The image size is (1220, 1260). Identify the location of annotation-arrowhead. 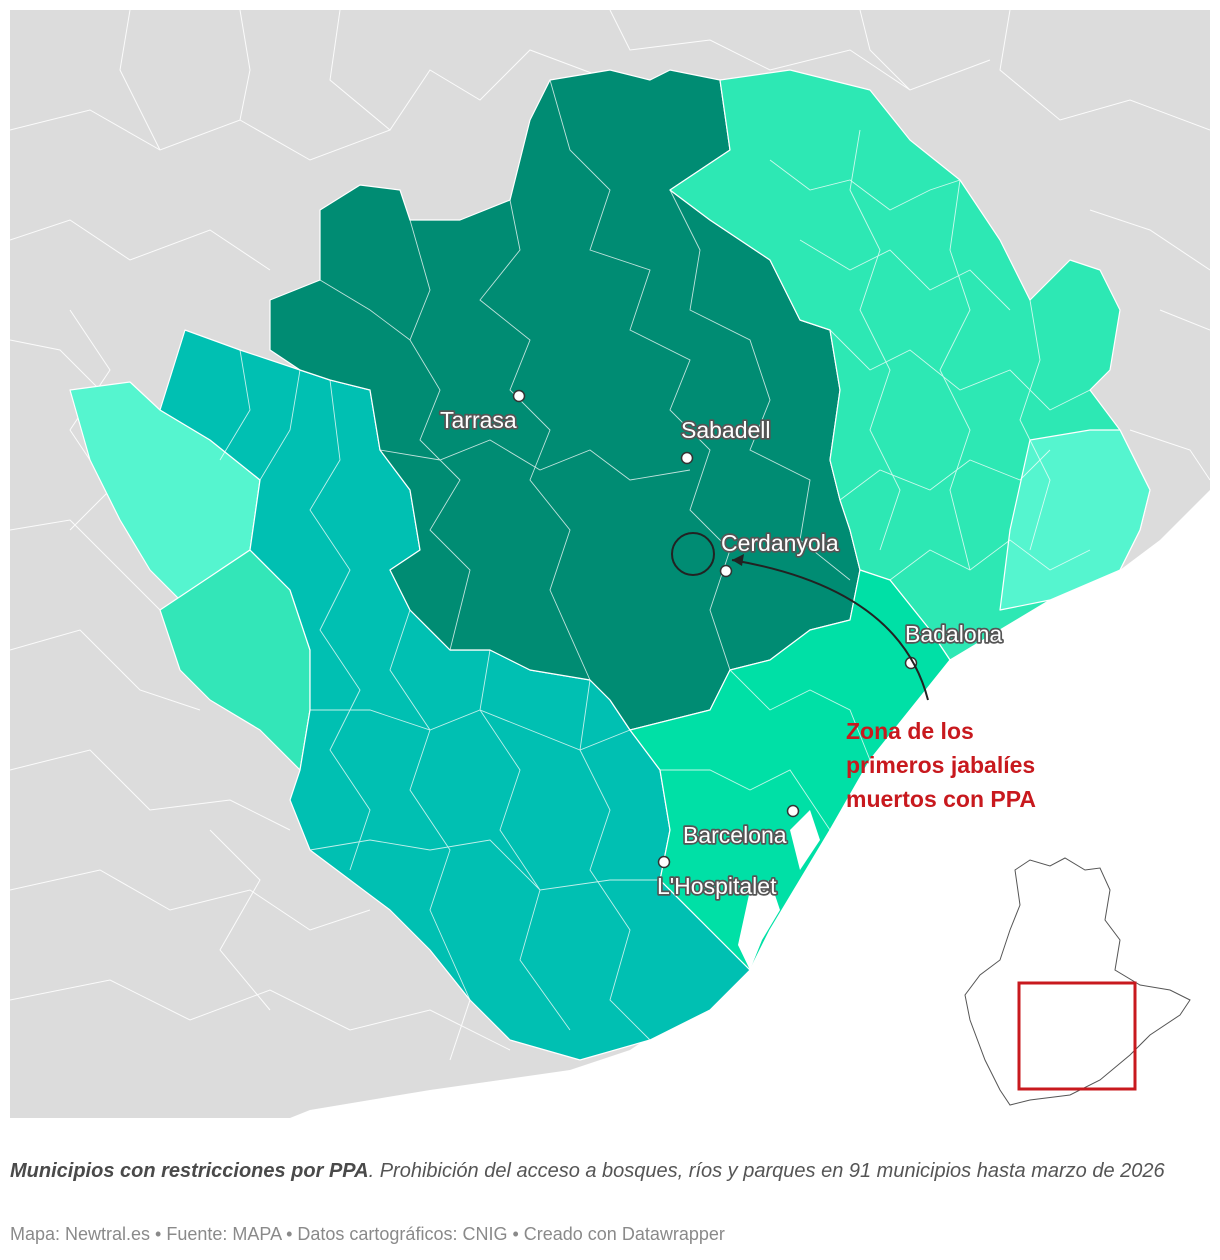
(738, 560).